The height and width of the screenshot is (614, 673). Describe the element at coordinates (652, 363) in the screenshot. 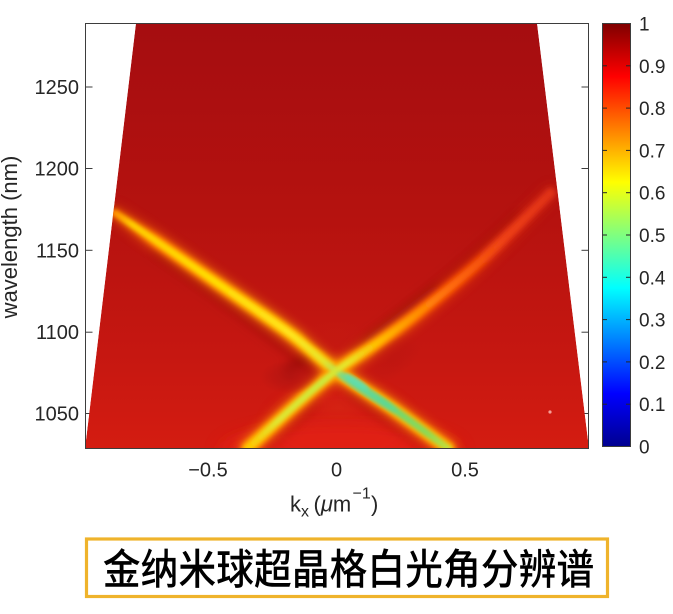

I see `svg-text: 0.2` at that location.